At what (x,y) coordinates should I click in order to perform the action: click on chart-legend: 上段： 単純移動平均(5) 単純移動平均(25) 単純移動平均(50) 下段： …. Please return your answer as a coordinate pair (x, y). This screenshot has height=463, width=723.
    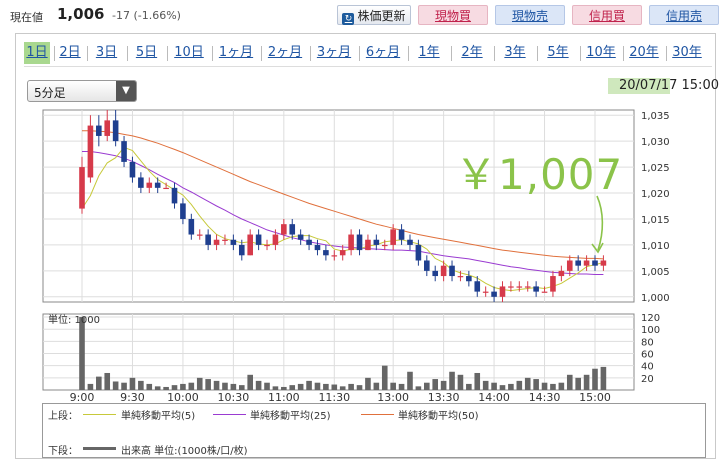
    Looking at the image, I should click on (374, 430).